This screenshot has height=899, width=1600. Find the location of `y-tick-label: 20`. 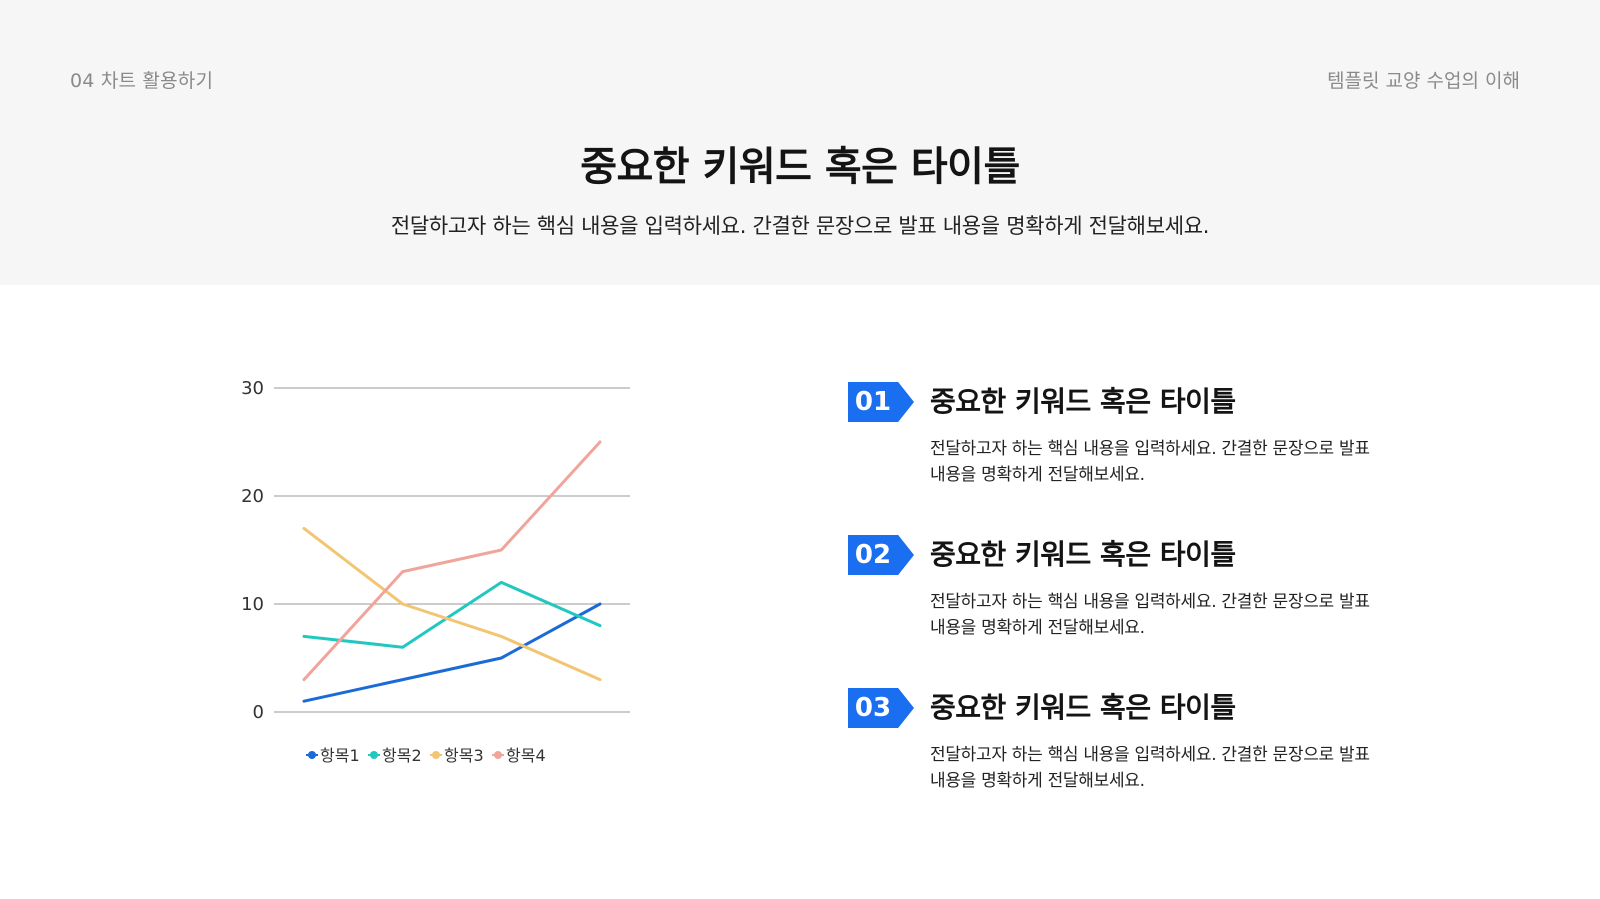

y-tick-label: 20 is located at coordinates (252, 496).